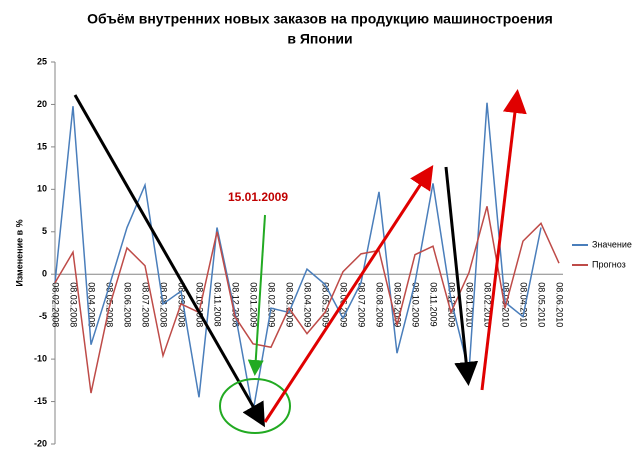 The image size is (640, 459). Describe the element at coordinates (44, 274) in the screenshot. I see `y-tick-label: 0` at that location.